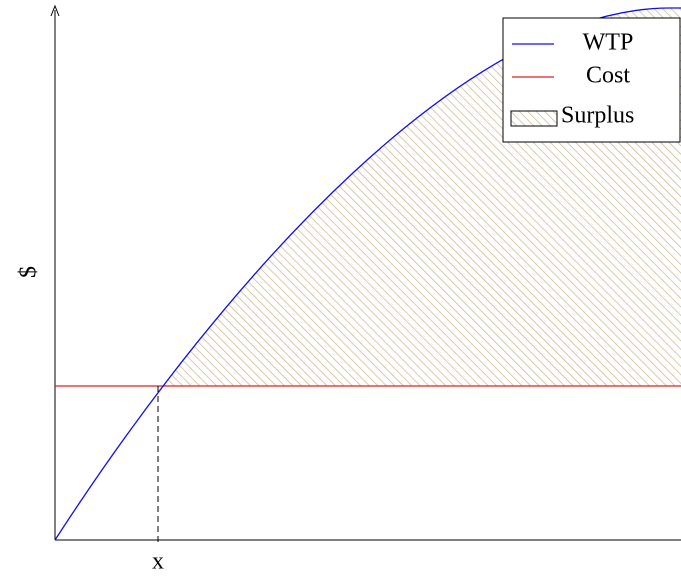 Image resolution: width=681 pixels, height=577 pixels. I want to click on y-axis-label: $, so click(29, 272).